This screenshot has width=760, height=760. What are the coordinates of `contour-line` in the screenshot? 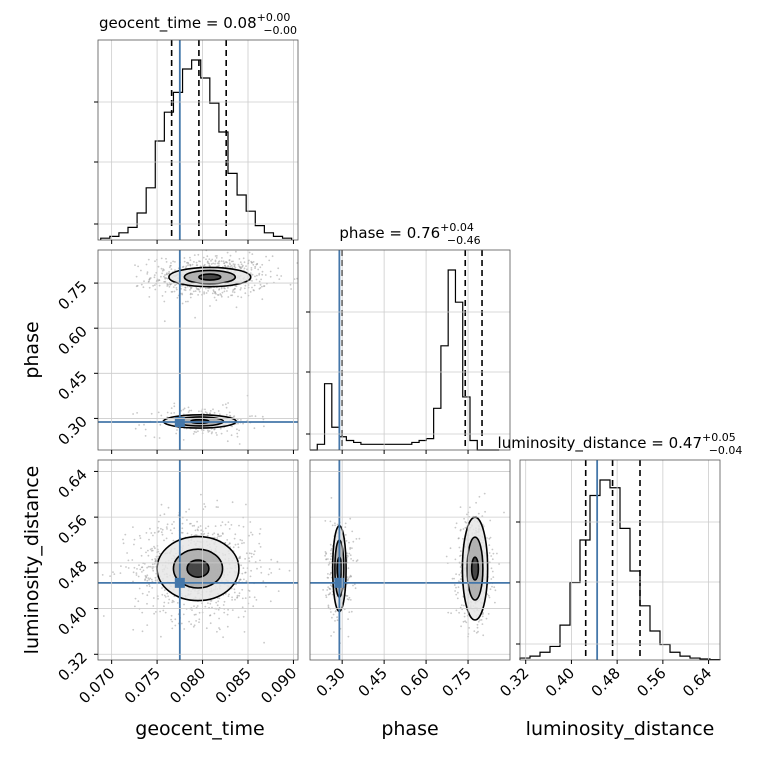 It's located at (210, 277).